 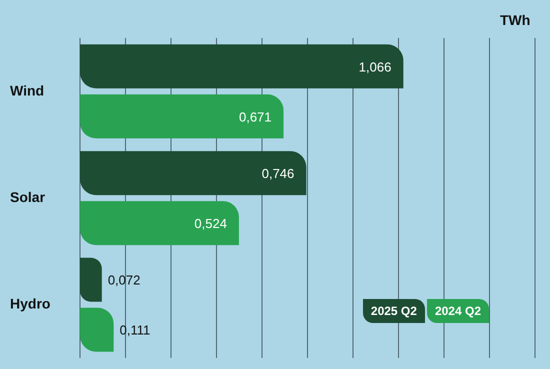 I want to click on data-label: 0,746, so click(x=278, y=174).